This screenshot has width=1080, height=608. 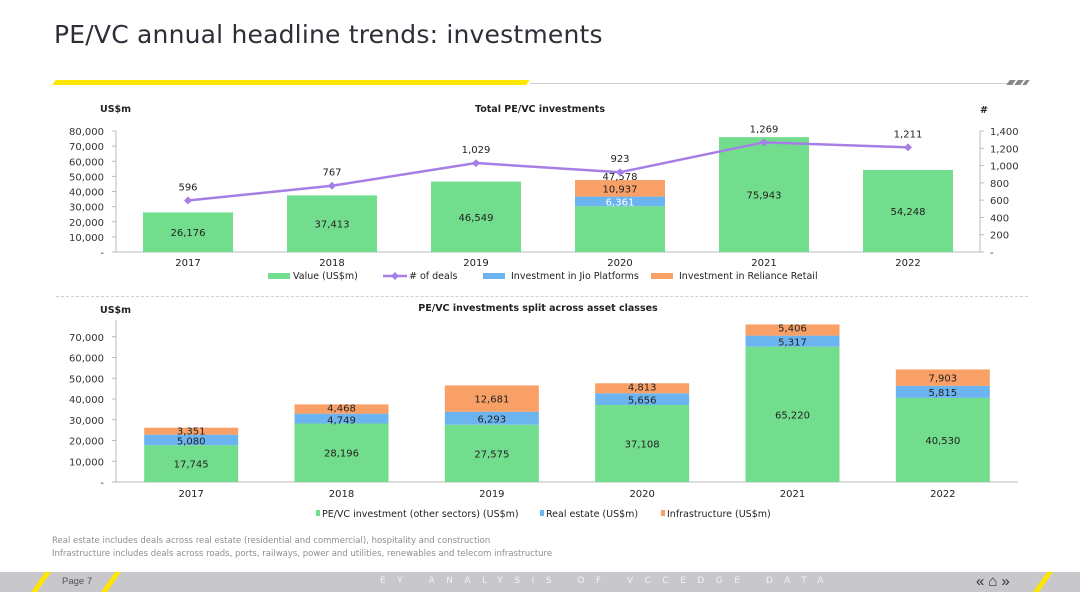 I want to click on legend-label-infra: Infrastructure (US$m), so click(x=719, y=514).